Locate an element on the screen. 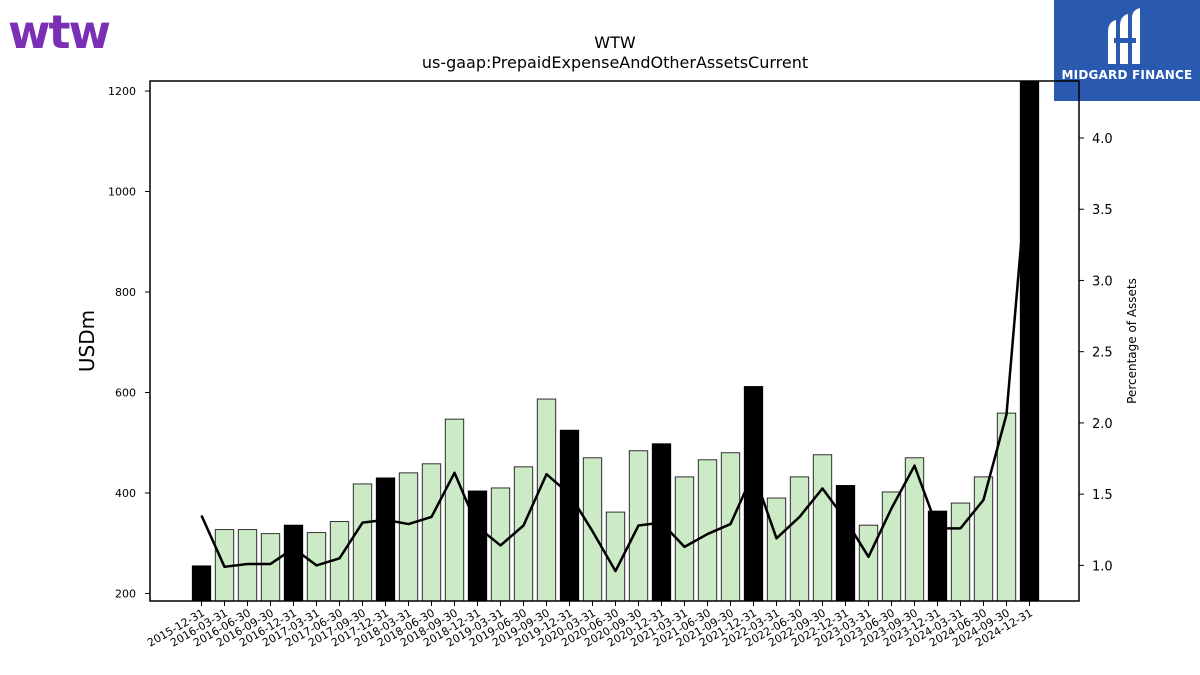 The height and width of the screenshot is (675, 1200). y-tick-label: 800 is located at coordinates (125, 292).